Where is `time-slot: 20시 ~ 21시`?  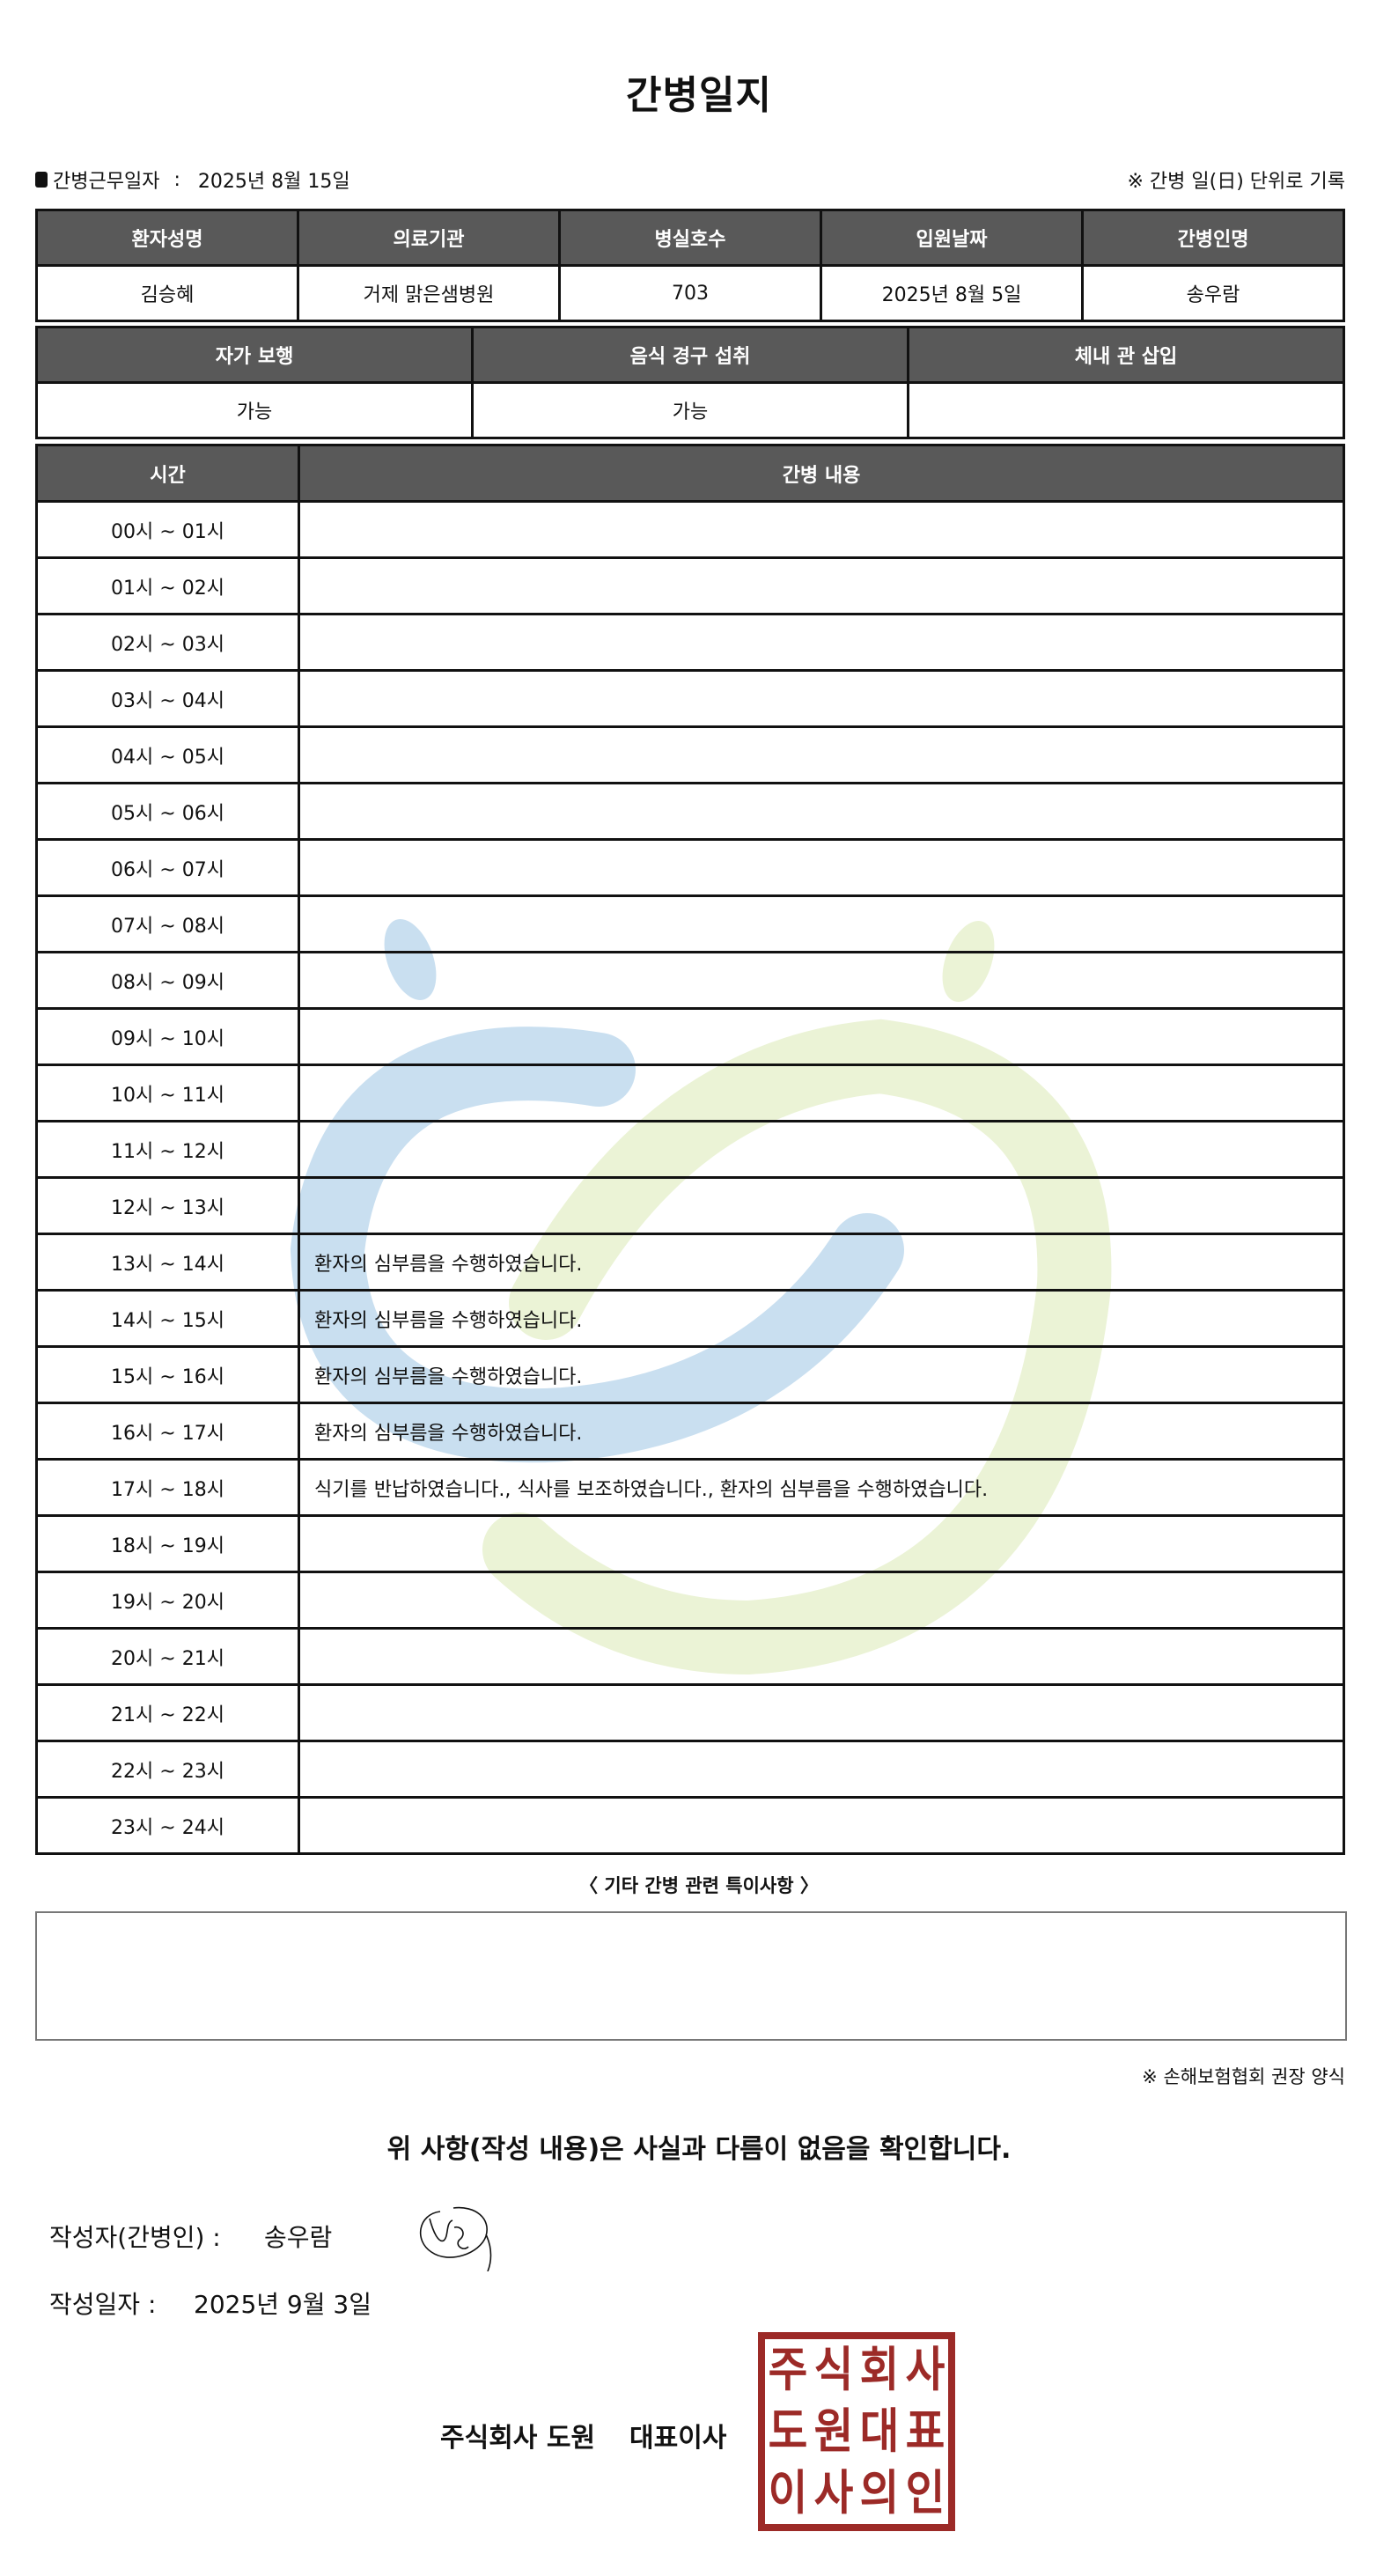 time-slot: 20시 ~ 21시 is located at coordinates (167, 1657).